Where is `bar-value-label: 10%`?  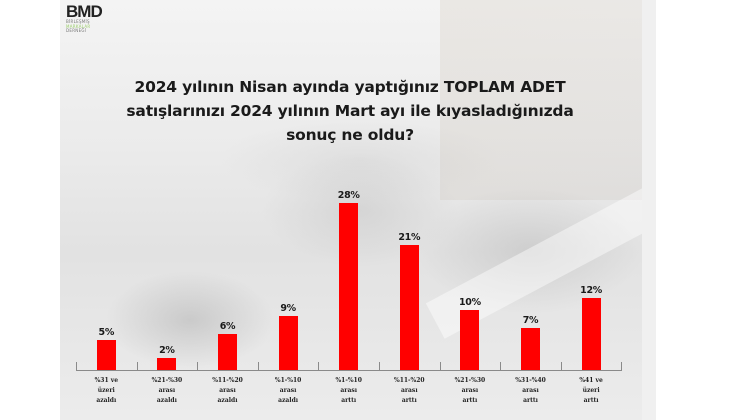
bar-value-label: 10% is located at coordinates (469, 303).